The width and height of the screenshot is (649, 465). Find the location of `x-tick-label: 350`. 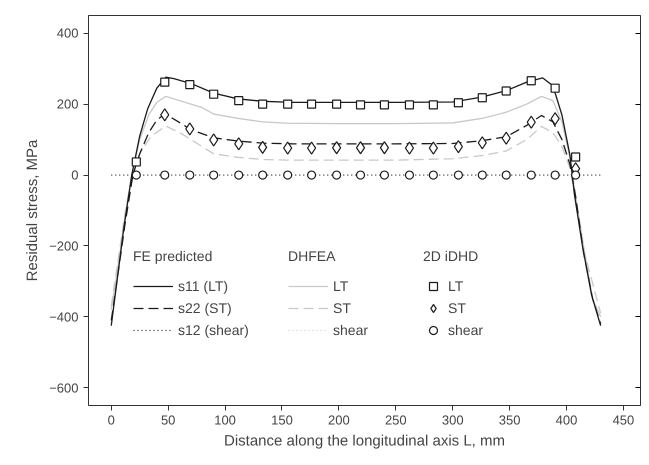

x-tick-label: 350 is located at coordinates (509, 420).